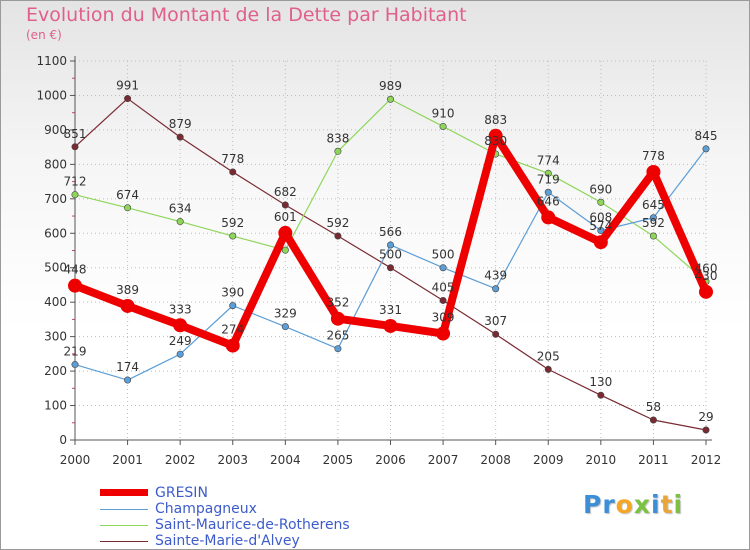  Describe the element at coordinates (600, 226) in the screenshot. I see `data-label-gresin: 574` at that location.